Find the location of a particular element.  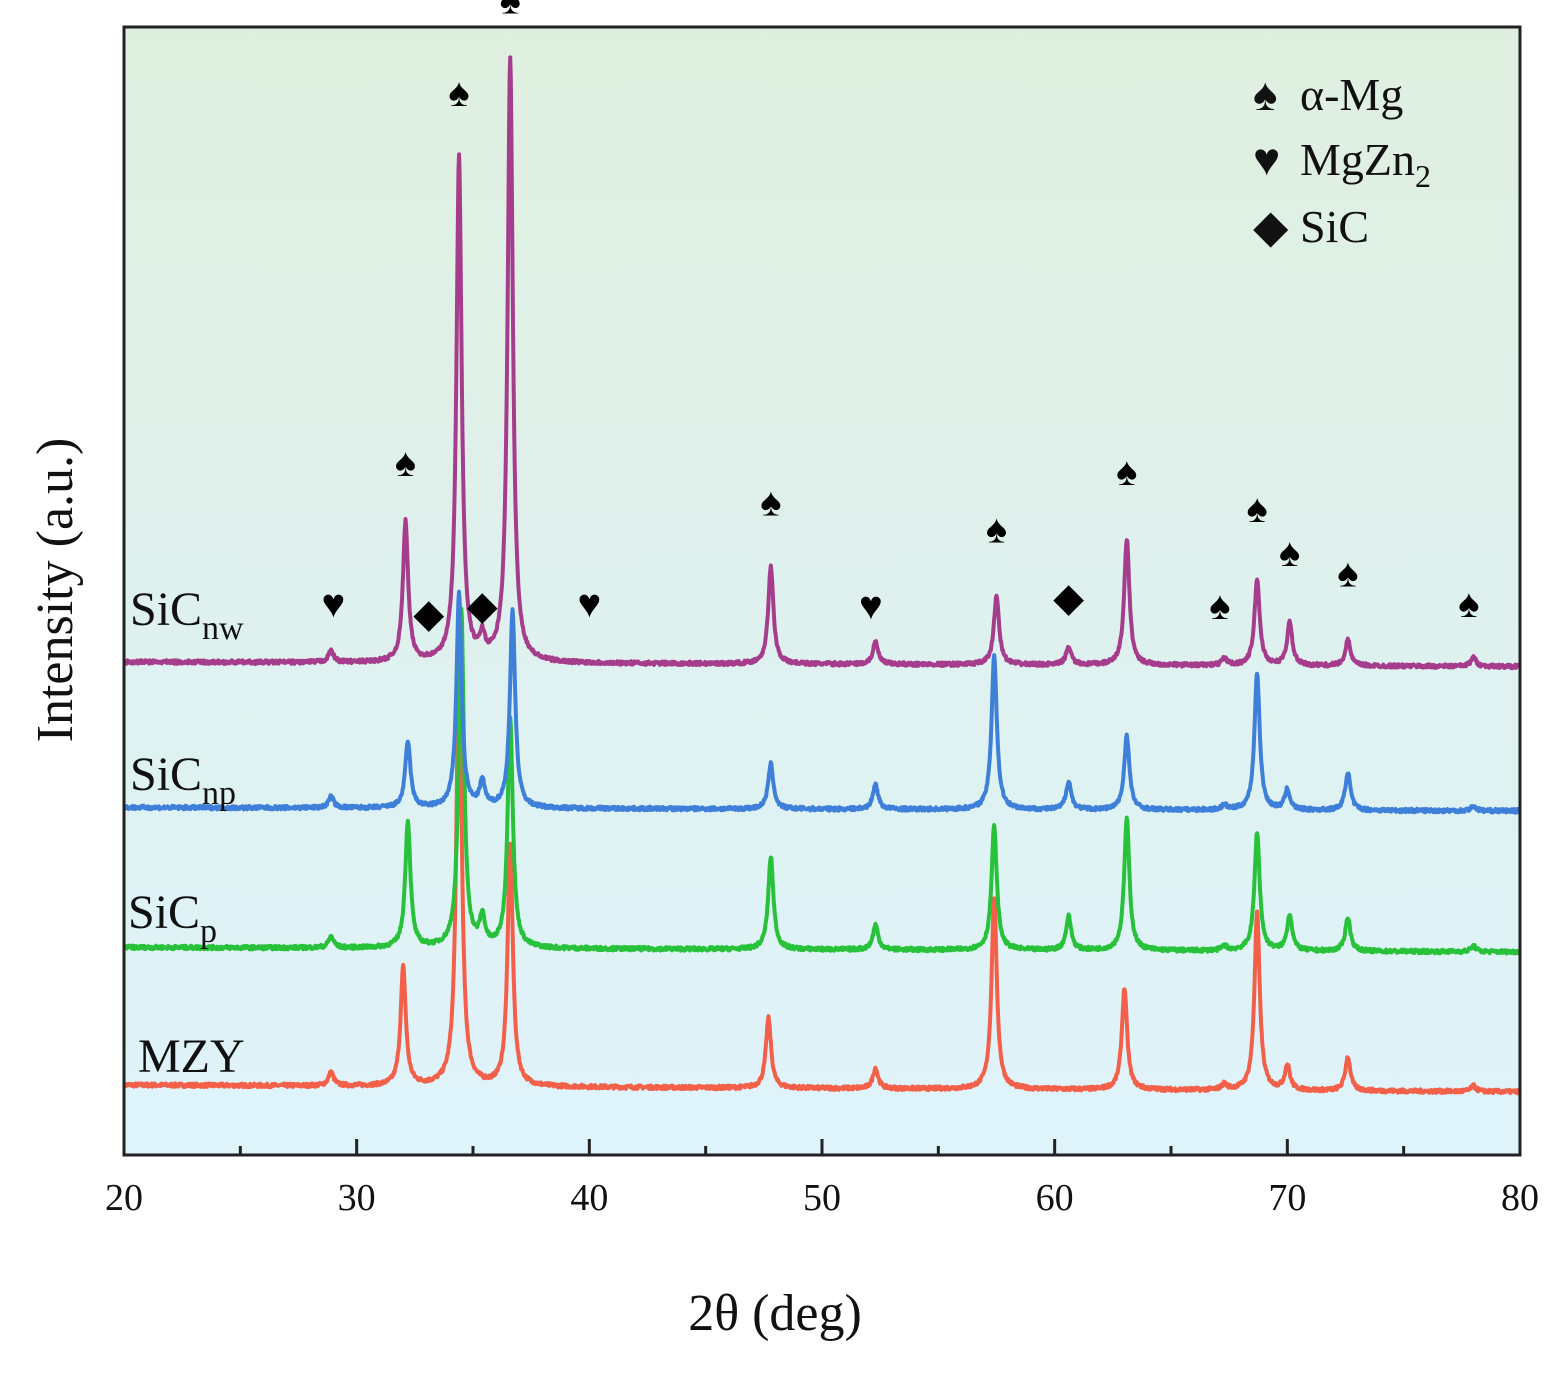

series-label-sicnp: SiCnp is located at coordinates (183, 780).